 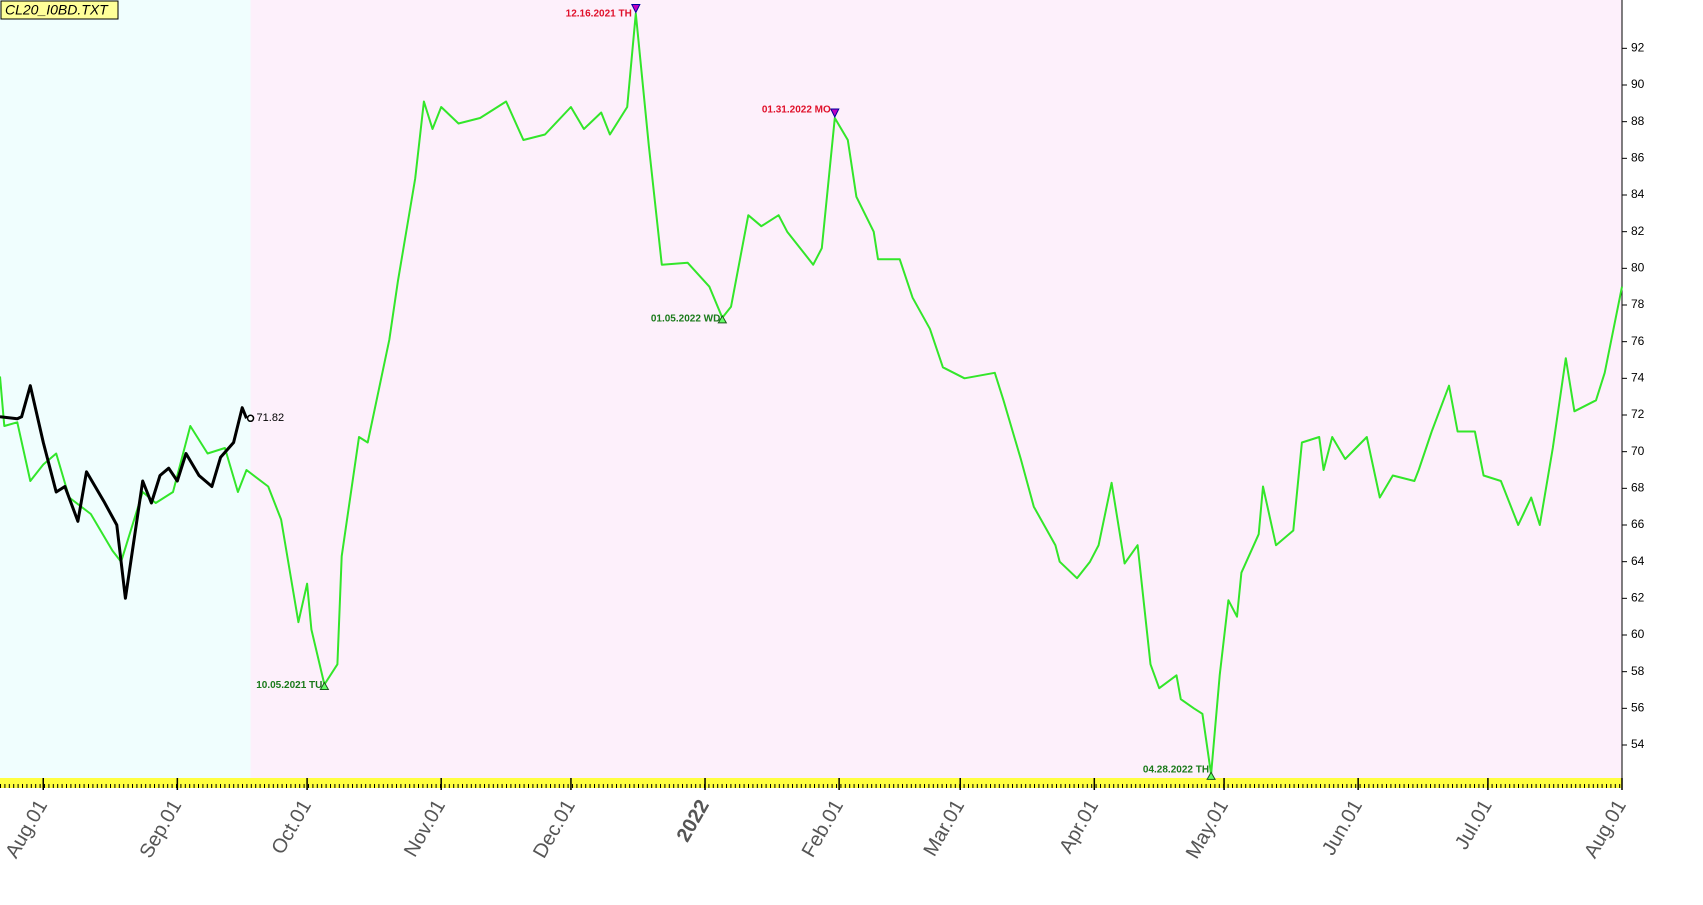 What do you see at coordinates (124, 492) in the screenshot?
I see `actual-line` at bounding box center [124, 492].